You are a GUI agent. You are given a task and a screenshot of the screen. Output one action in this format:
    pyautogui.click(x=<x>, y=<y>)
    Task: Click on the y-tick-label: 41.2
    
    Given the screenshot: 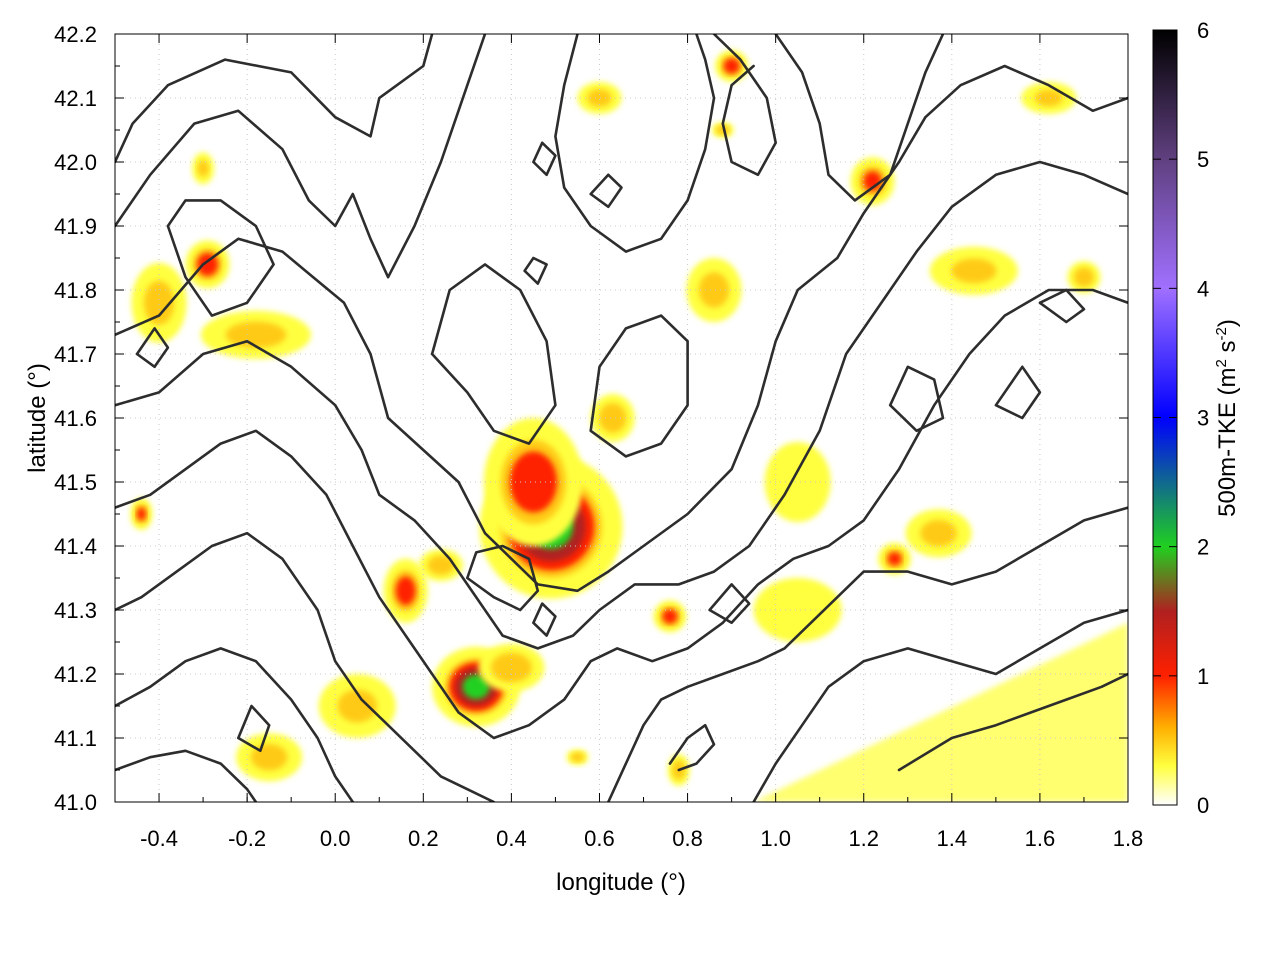 What is the action you would take?
    pyautogui.click(x=75, y=674)
    